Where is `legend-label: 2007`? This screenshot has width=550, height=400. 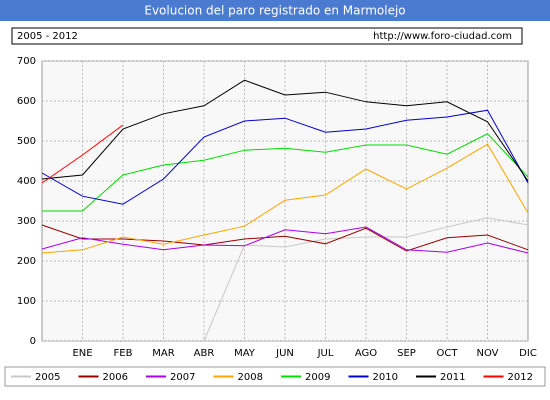
legend-label: 2007 is located at coordinates (182, 377).